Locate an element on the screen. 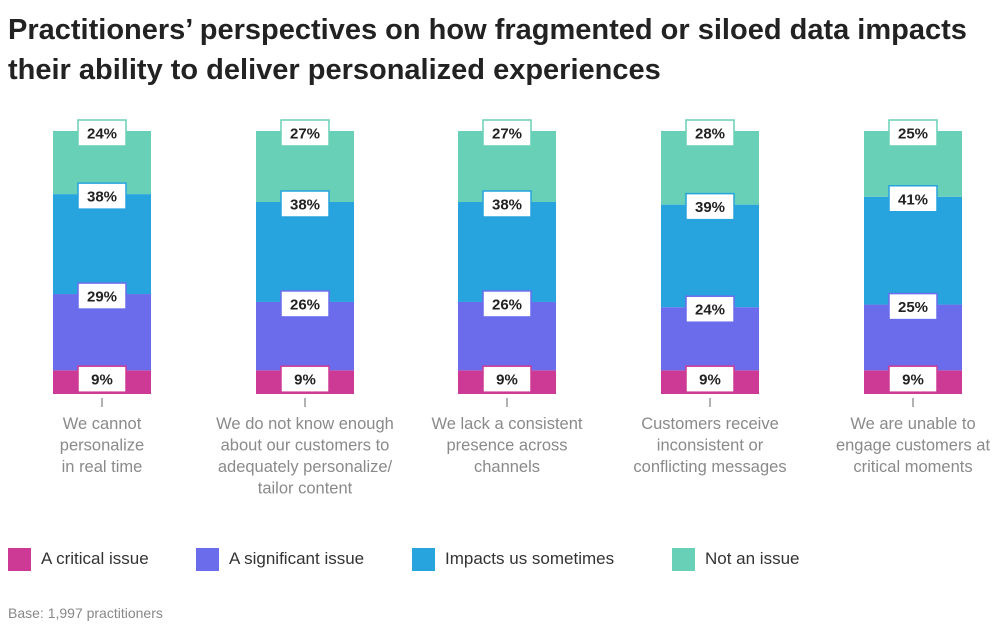 This screenshot has width=1000, height=637. x-tick-label-line: tailor content is located at coordinates (305, 489).